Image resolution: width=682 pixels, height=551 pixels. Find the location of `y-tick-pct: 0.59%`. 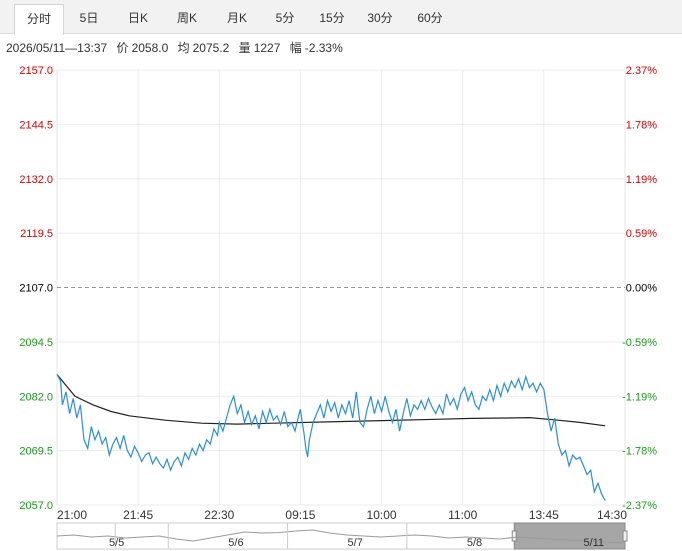

y-tick-pct: 0.59% is located at coordinates (641, 234).